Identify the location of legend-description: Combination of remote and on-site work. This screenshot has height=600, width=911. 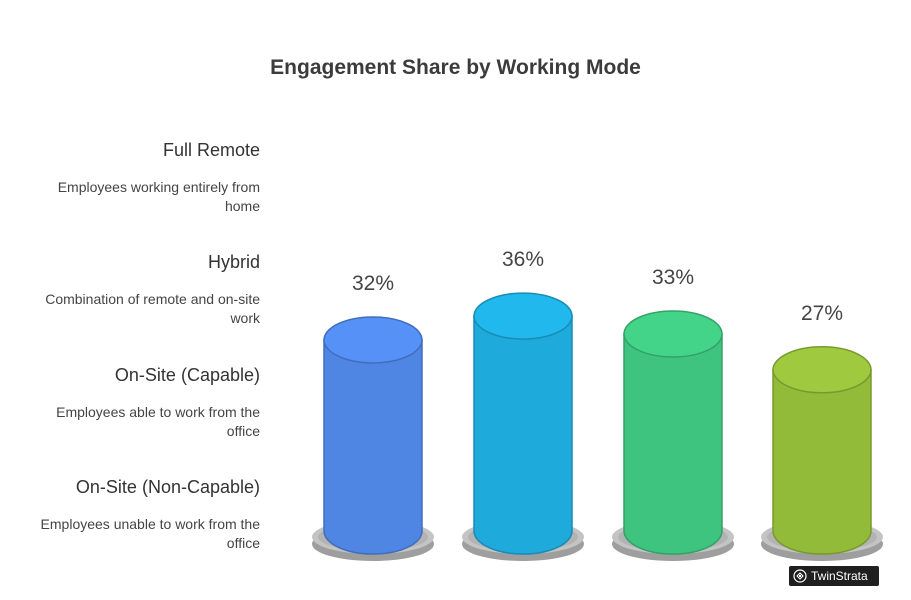
(152, 308).